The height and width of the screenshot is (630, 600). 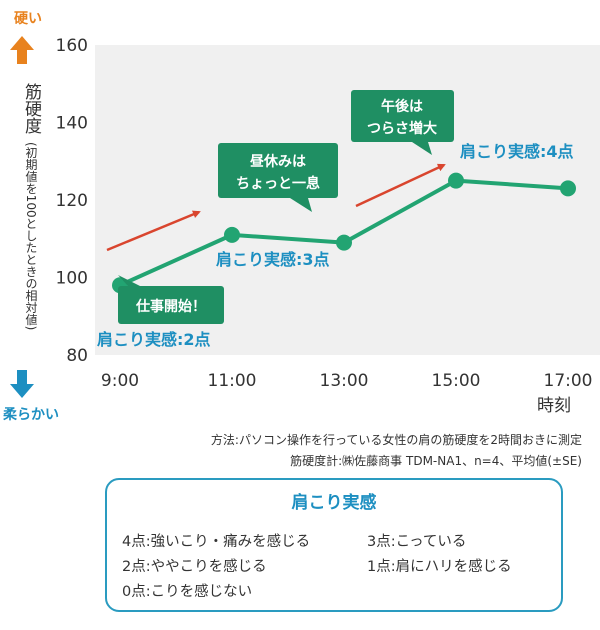 I want to click on y-axis-sublabel: (初期値を100としたときの相対値), so click(x=31, y=236).